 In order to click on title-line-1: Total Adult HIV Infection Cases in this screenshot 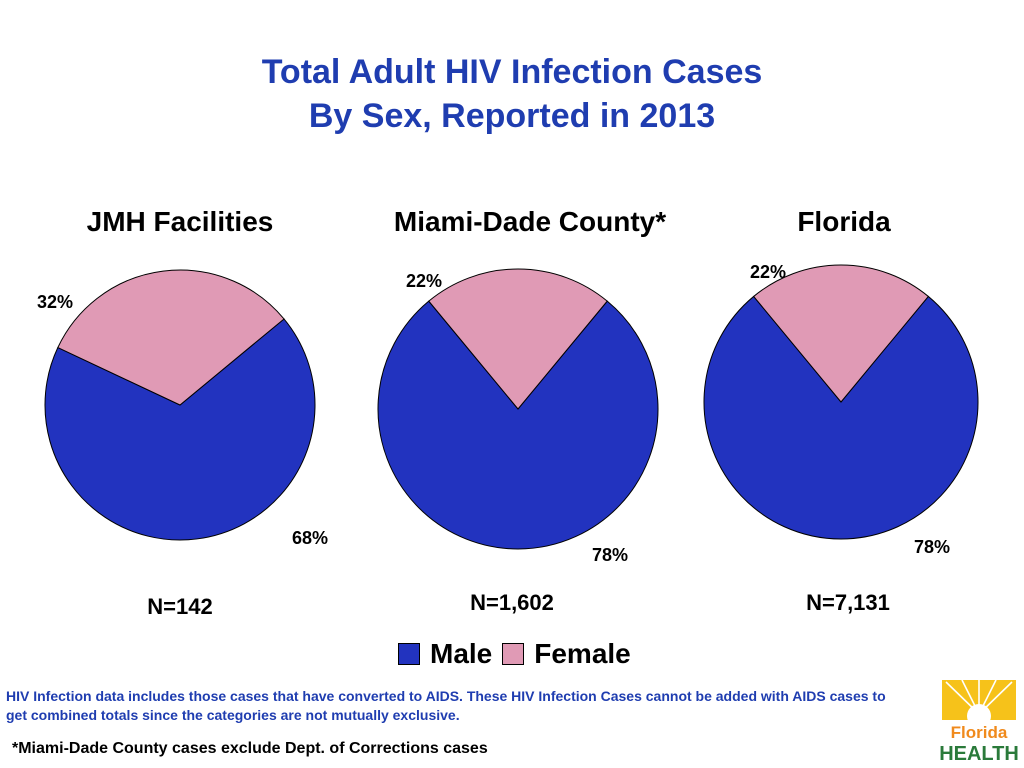, I will do `click(512, 72)`.